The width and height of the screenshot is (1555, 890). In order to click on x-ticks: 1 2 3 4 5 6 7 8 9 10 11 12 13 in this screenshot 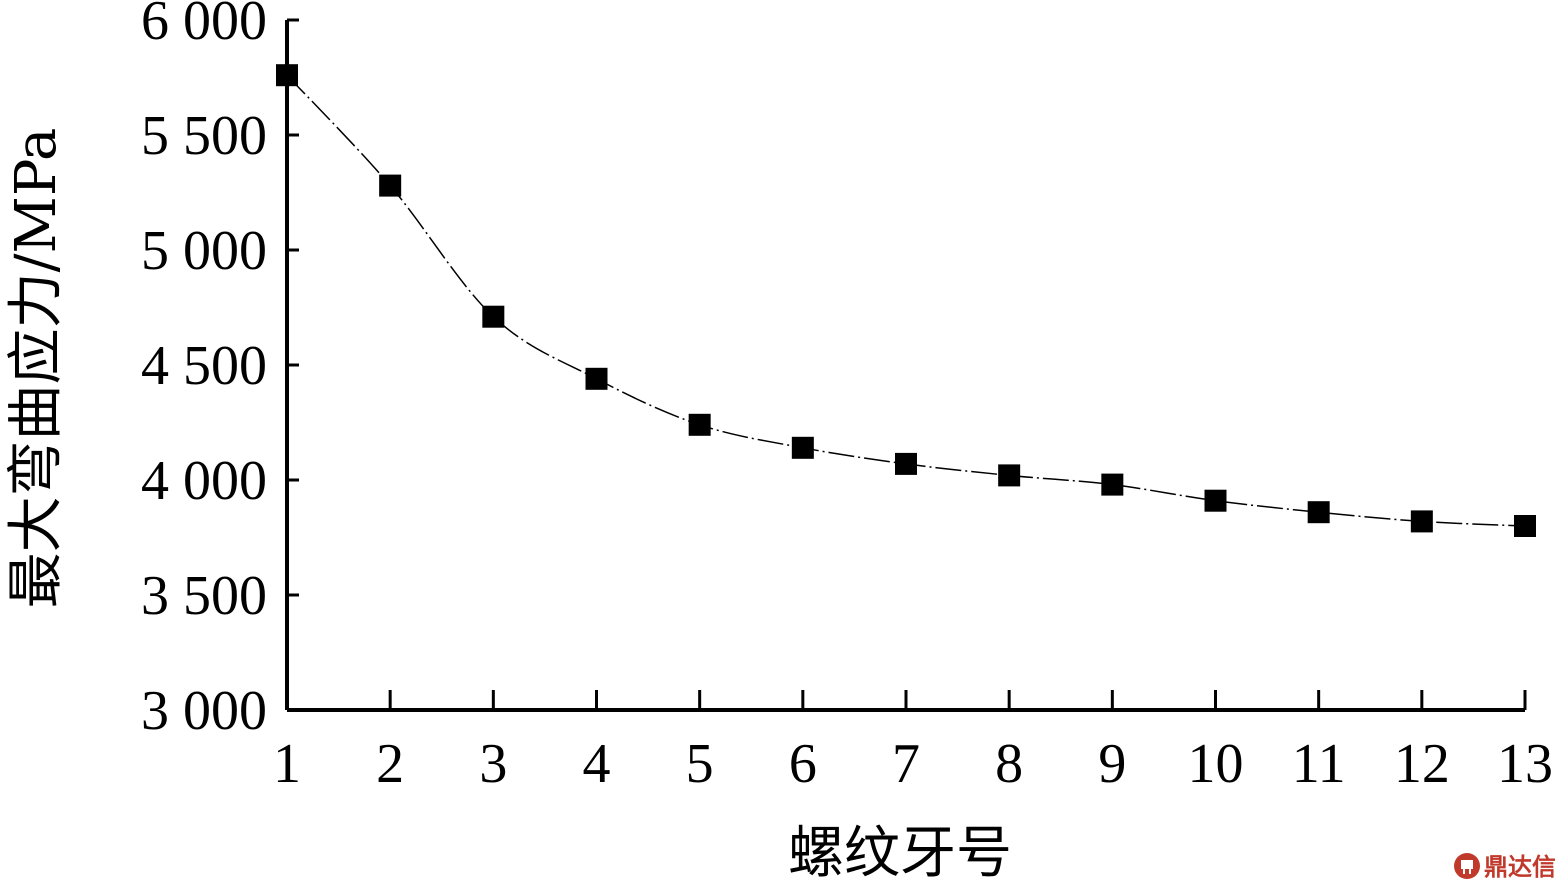, I will do `click(913, 742)`.